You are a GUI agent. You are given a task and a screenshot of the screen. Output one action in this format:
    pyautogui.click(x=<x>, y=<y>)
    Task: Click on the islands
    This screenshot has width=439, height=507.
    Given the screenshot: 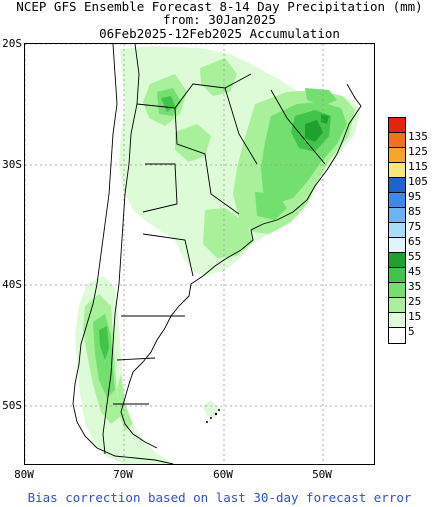 What is the action you would take?
    pyautogui.click(x=213, y=416)
    